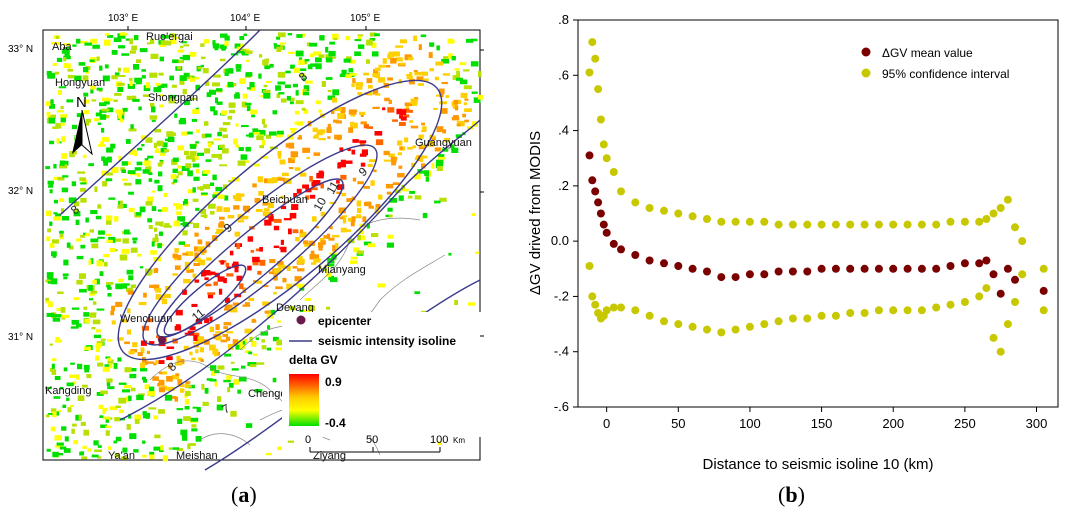 This screenshot has height=517, width=1069. Describe the element at coordinates (81, 102) in the screenshot. I see `svg-text: N` at that location.